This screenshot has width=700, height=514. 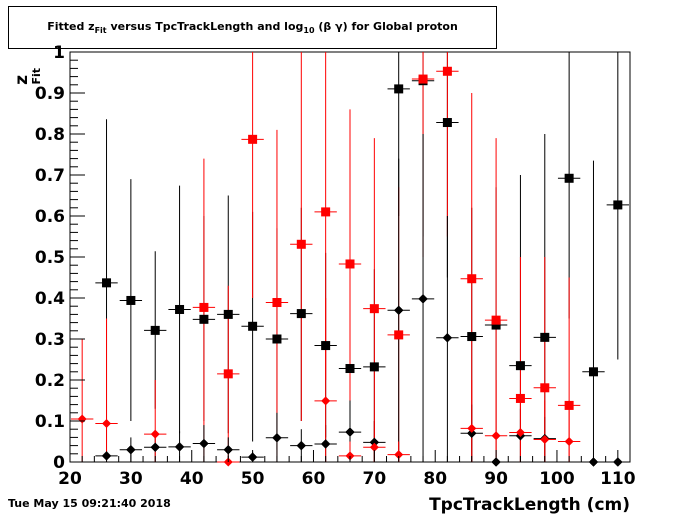 What do you see at coordinates (205, 26) in the screenshot?
I see `title-middle: versus TpcTrackLength and log` at bounding box center [205, 26].